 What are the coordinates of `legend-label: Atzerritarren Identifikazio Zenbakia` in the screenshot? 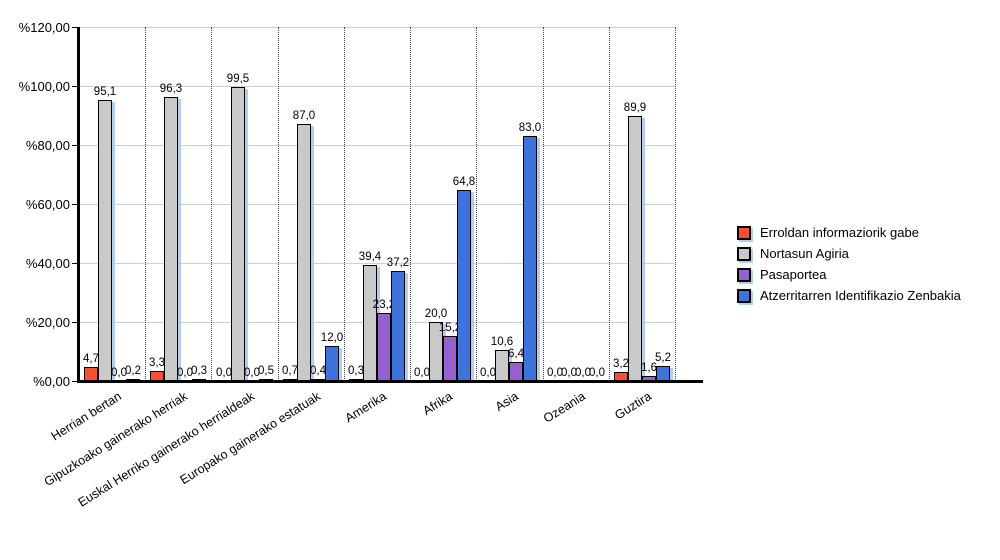 It's located at (860, 295).